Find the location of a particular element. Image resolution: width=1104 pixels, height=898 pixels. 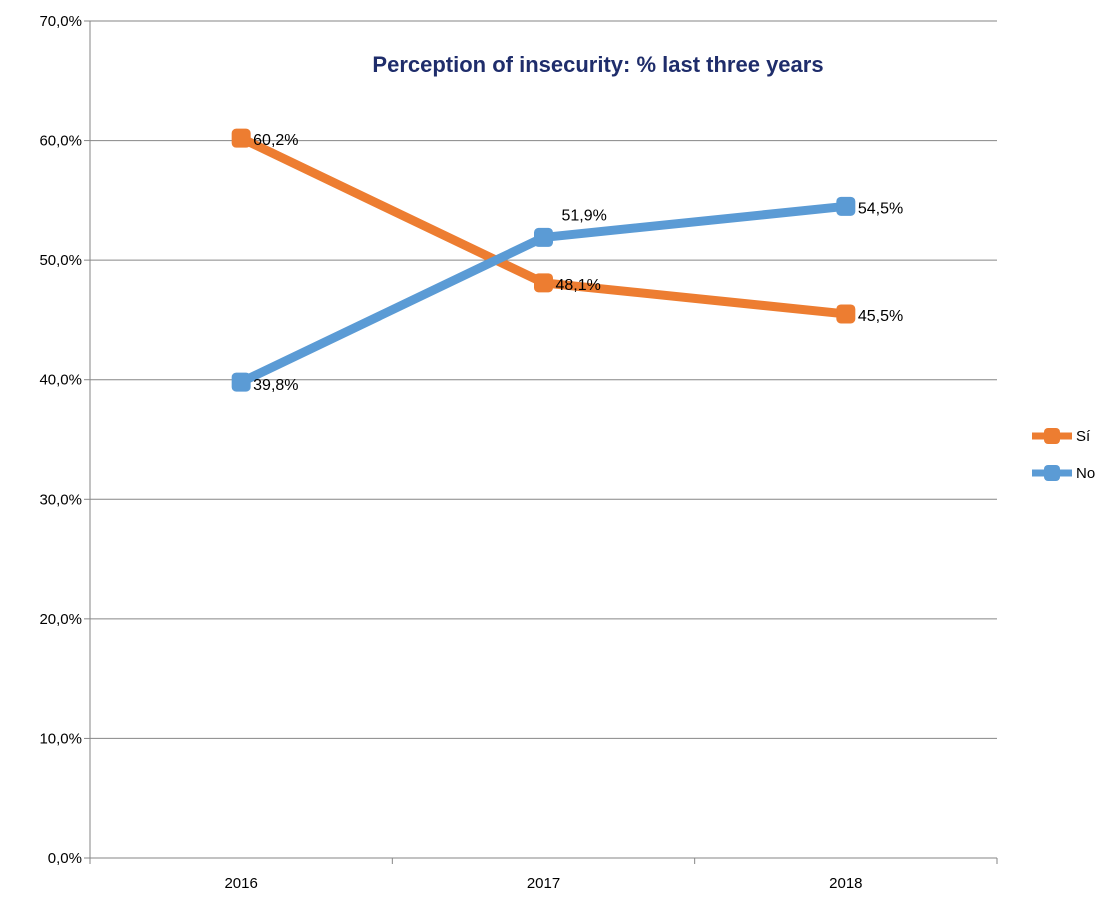

y-tick-label: 30,0% is located at coordinates (60, 499).